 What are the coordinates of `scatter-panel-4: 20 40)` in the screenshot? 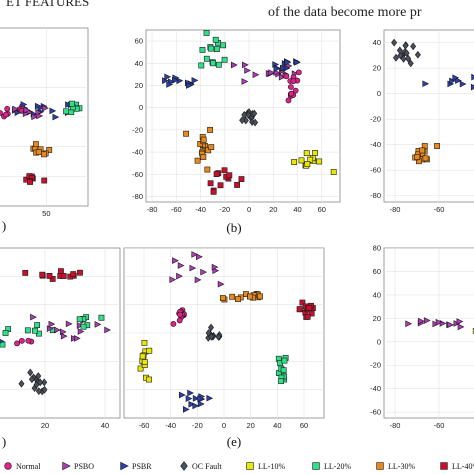 It's located at (60, 348).